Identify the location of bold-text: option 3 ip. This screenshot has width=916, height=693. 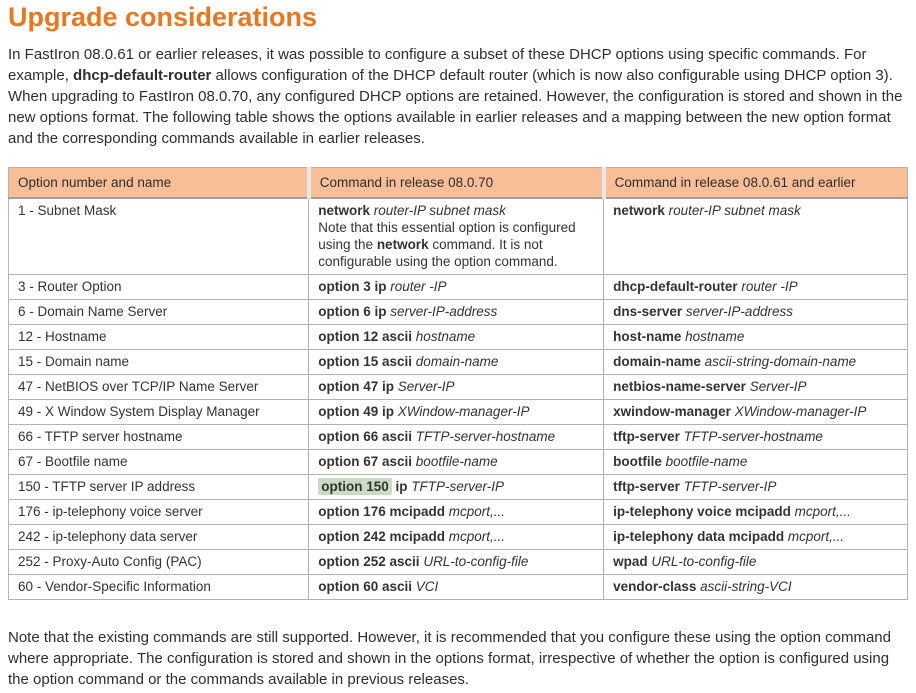
(352, 286).